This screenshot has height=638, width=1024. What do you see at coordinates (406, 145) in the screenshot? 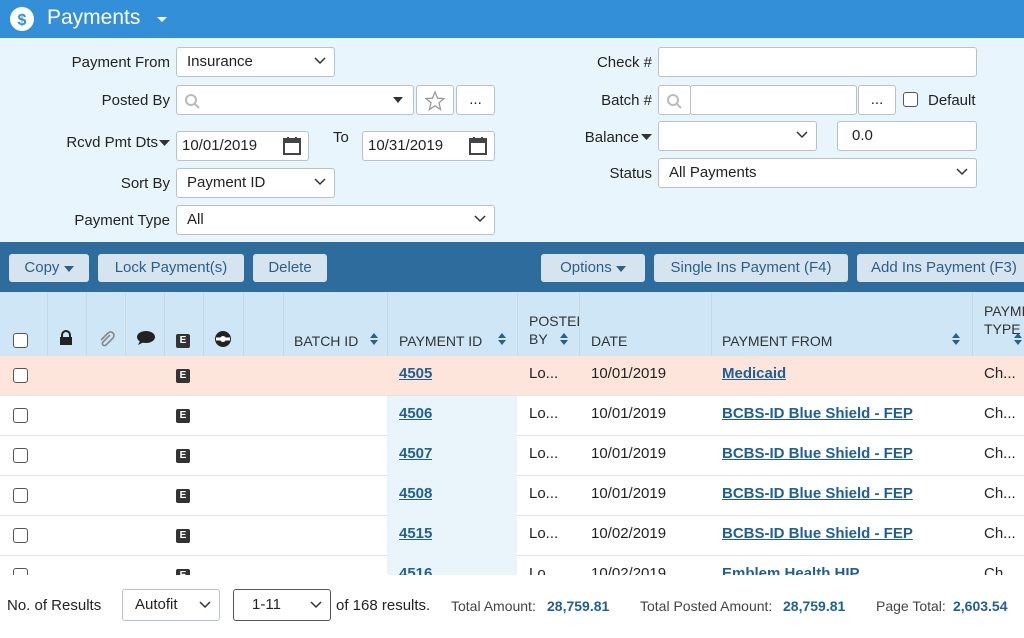
I see `date-value: 10/31/2019` at bounding box center [406, 145].